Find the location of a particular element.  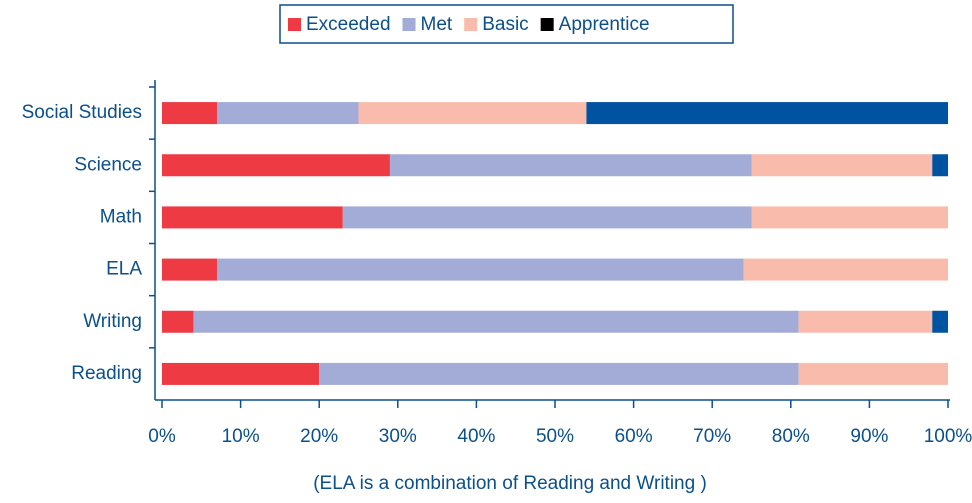

x-tick-label: 80% is located at coordinates (791, 436).